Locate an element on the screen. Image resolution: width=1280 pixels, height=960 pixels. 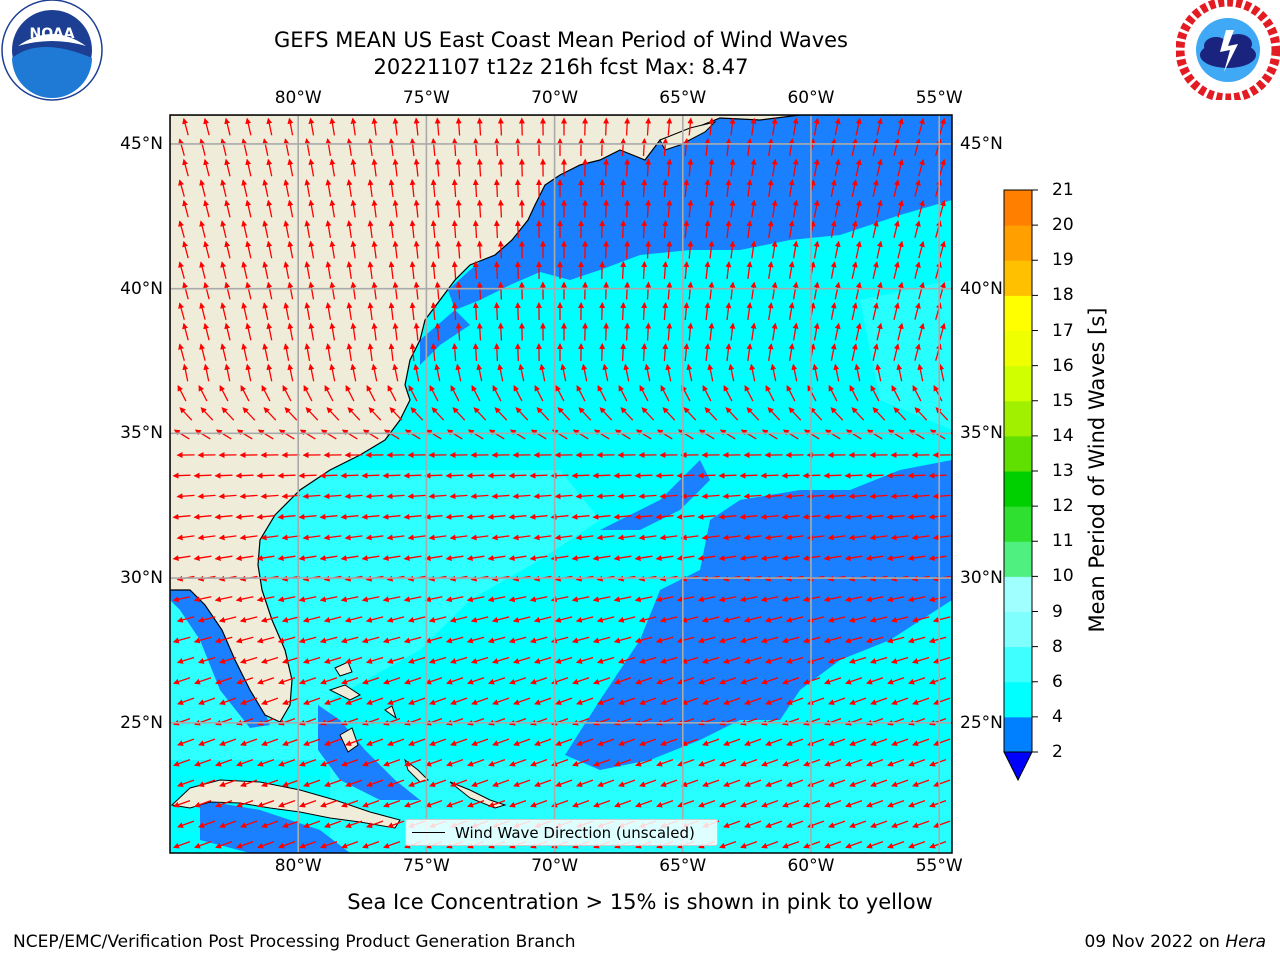
lat-tick-label-left: 40°N is located at coordinates (141, 288).